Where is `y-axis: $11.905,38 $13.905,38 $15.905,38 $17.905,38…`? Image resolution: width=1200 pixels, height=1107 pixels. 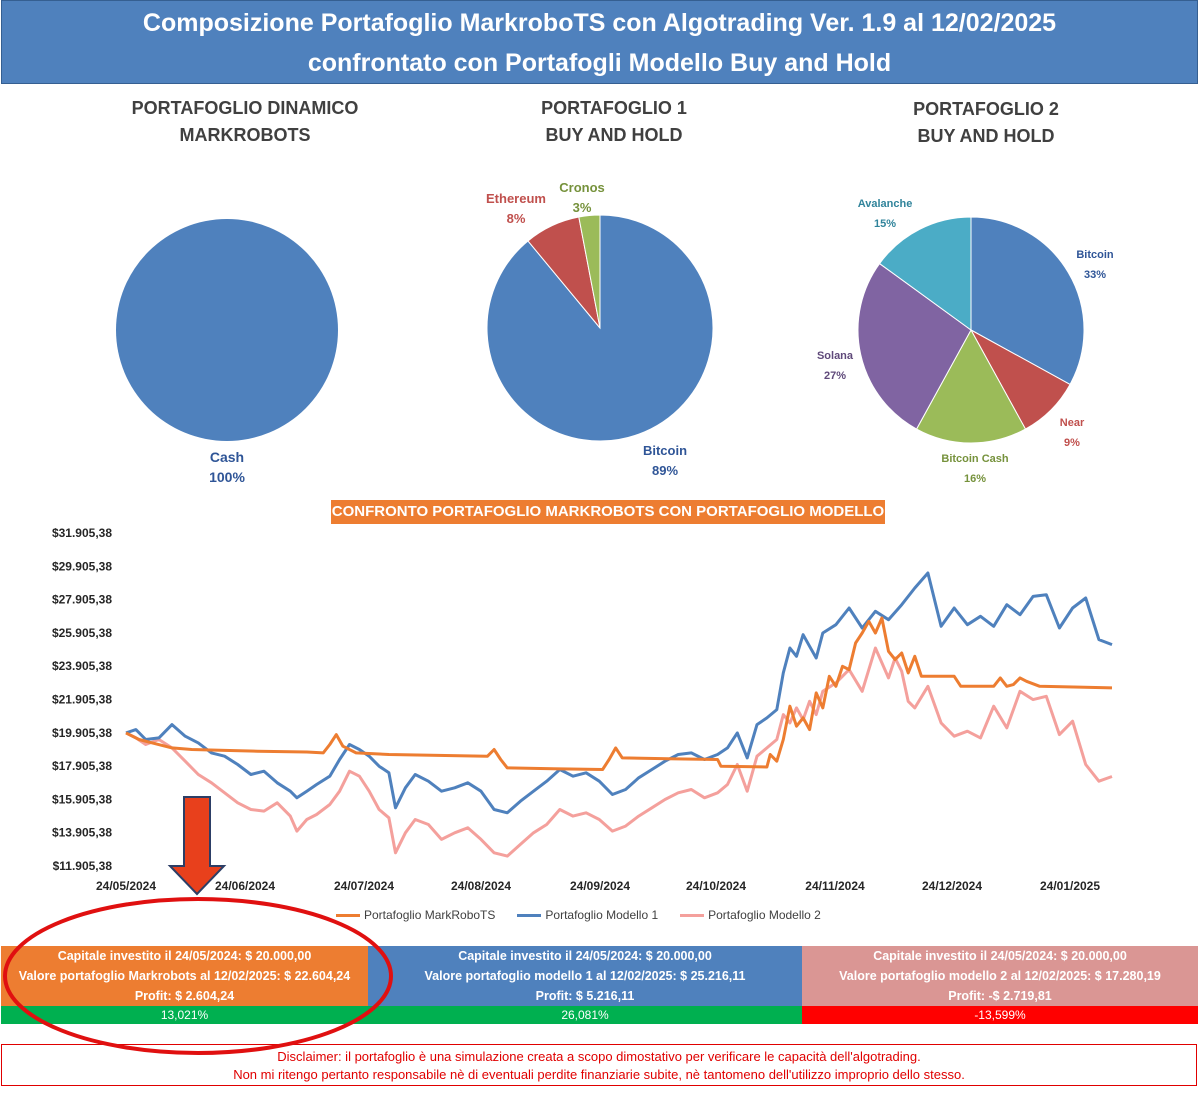 y-axis: $11.905,38 $13.905,38 $15.905,38 $17.905,38… is located at coordinates (82, 699).